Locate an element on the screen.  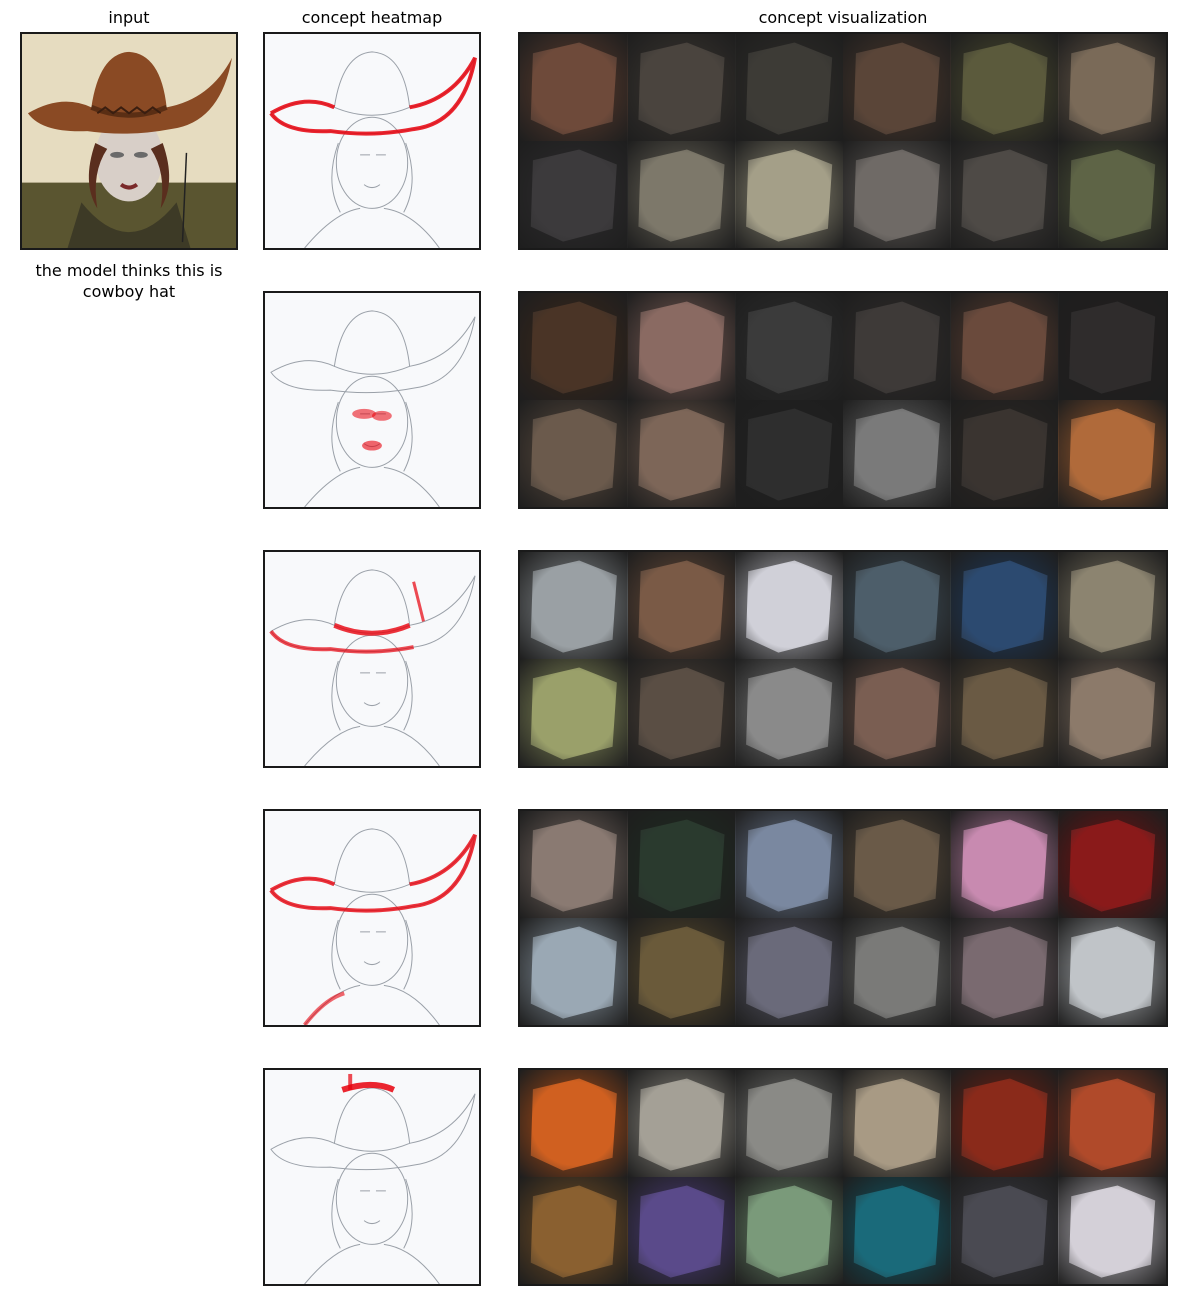
heatmap-column-title: concept heatmap is located at coordinates (372, 17).